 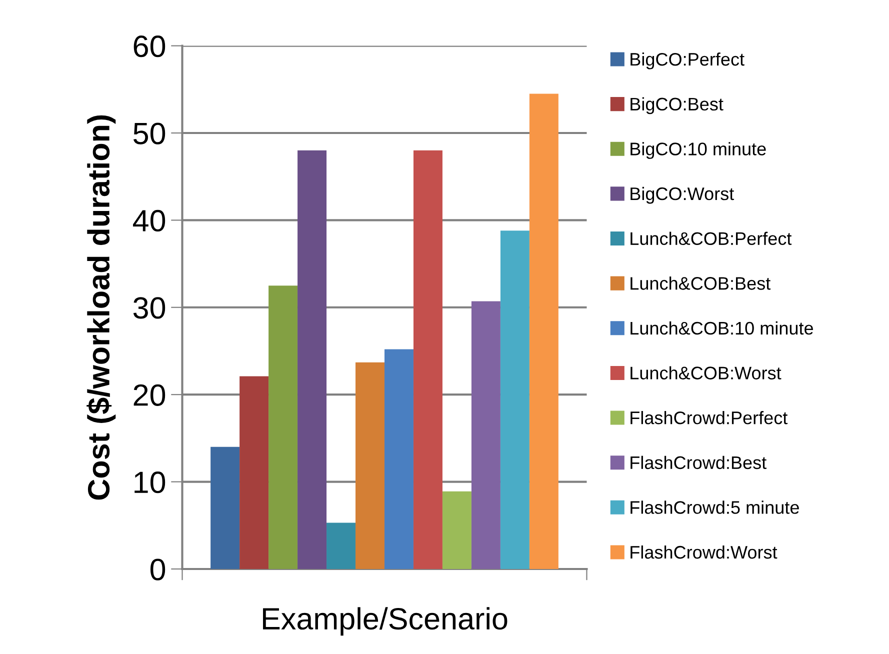 I want to click on legend-label: FlashCrowd:Perfect, so click(x=709, y=417).